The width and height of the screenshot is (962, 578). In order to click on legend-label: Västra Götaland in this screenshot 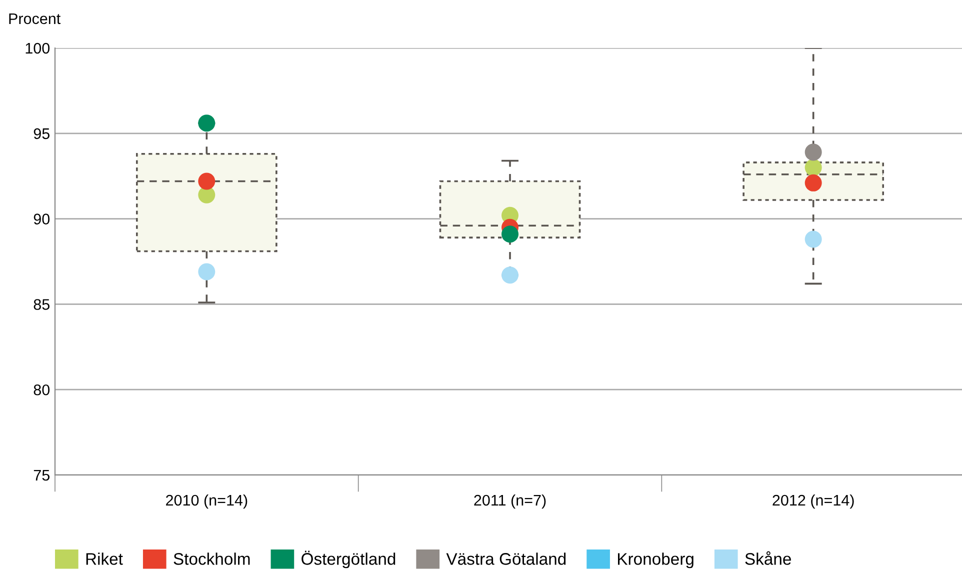, I will do `click(506, 558)`.